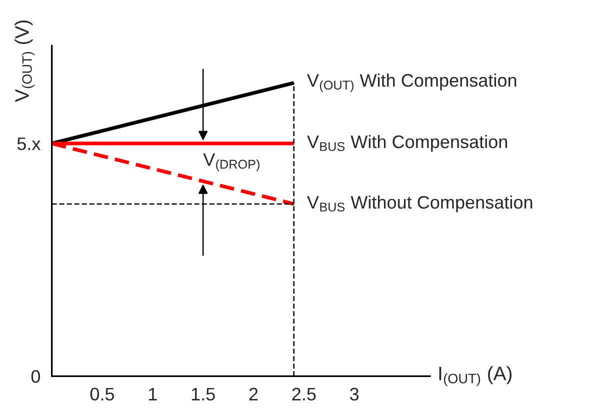  Describe the element at coordinates (203, 394) in the screenshot. I see `x-tick-label: 1.5` at that location.